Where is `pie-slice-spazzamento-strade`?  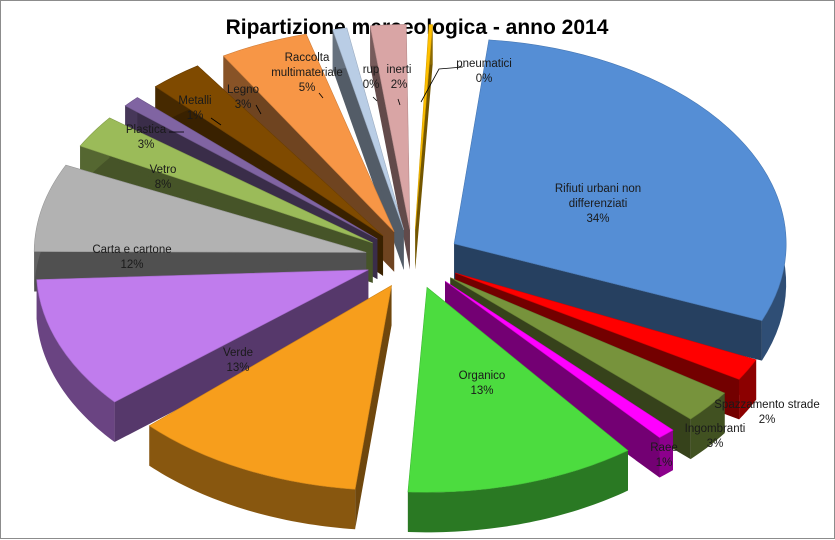
pie-slice-spazzamento-strade is located at coordinates (606, 326).